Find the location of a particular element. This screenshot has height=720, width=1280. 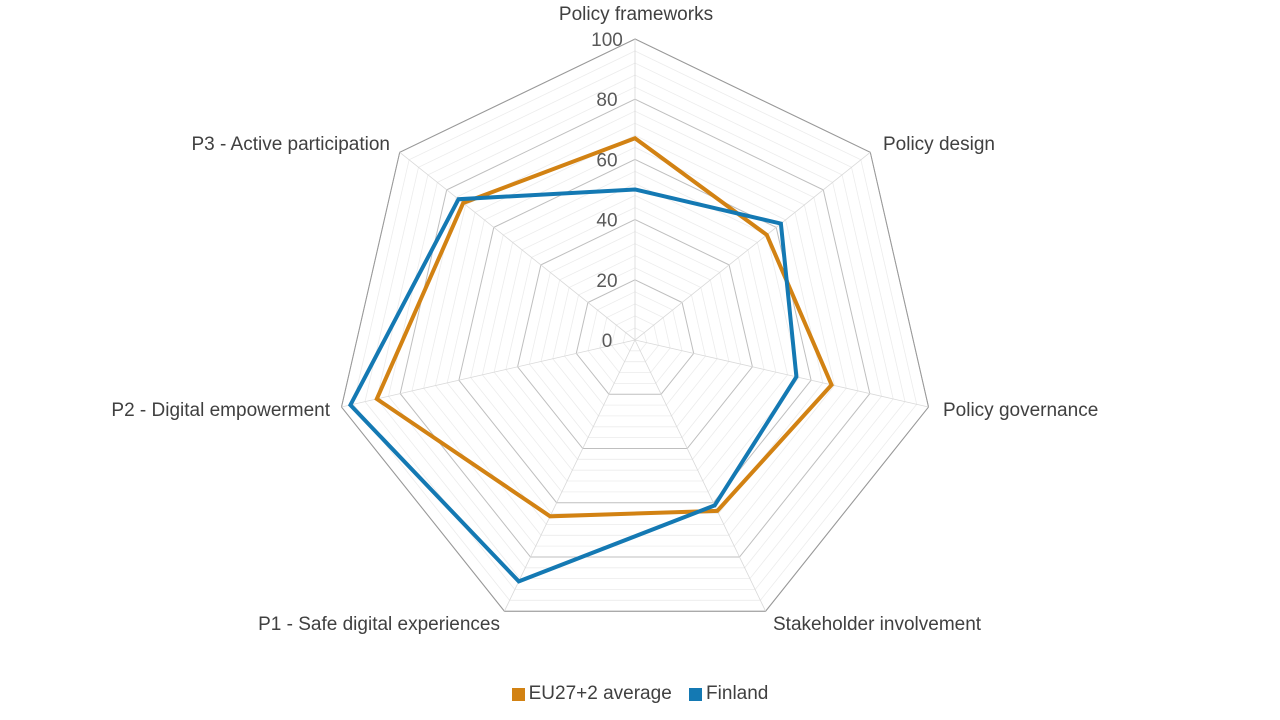

legend-item-finland: Finland is located at coordinates (728, 694).